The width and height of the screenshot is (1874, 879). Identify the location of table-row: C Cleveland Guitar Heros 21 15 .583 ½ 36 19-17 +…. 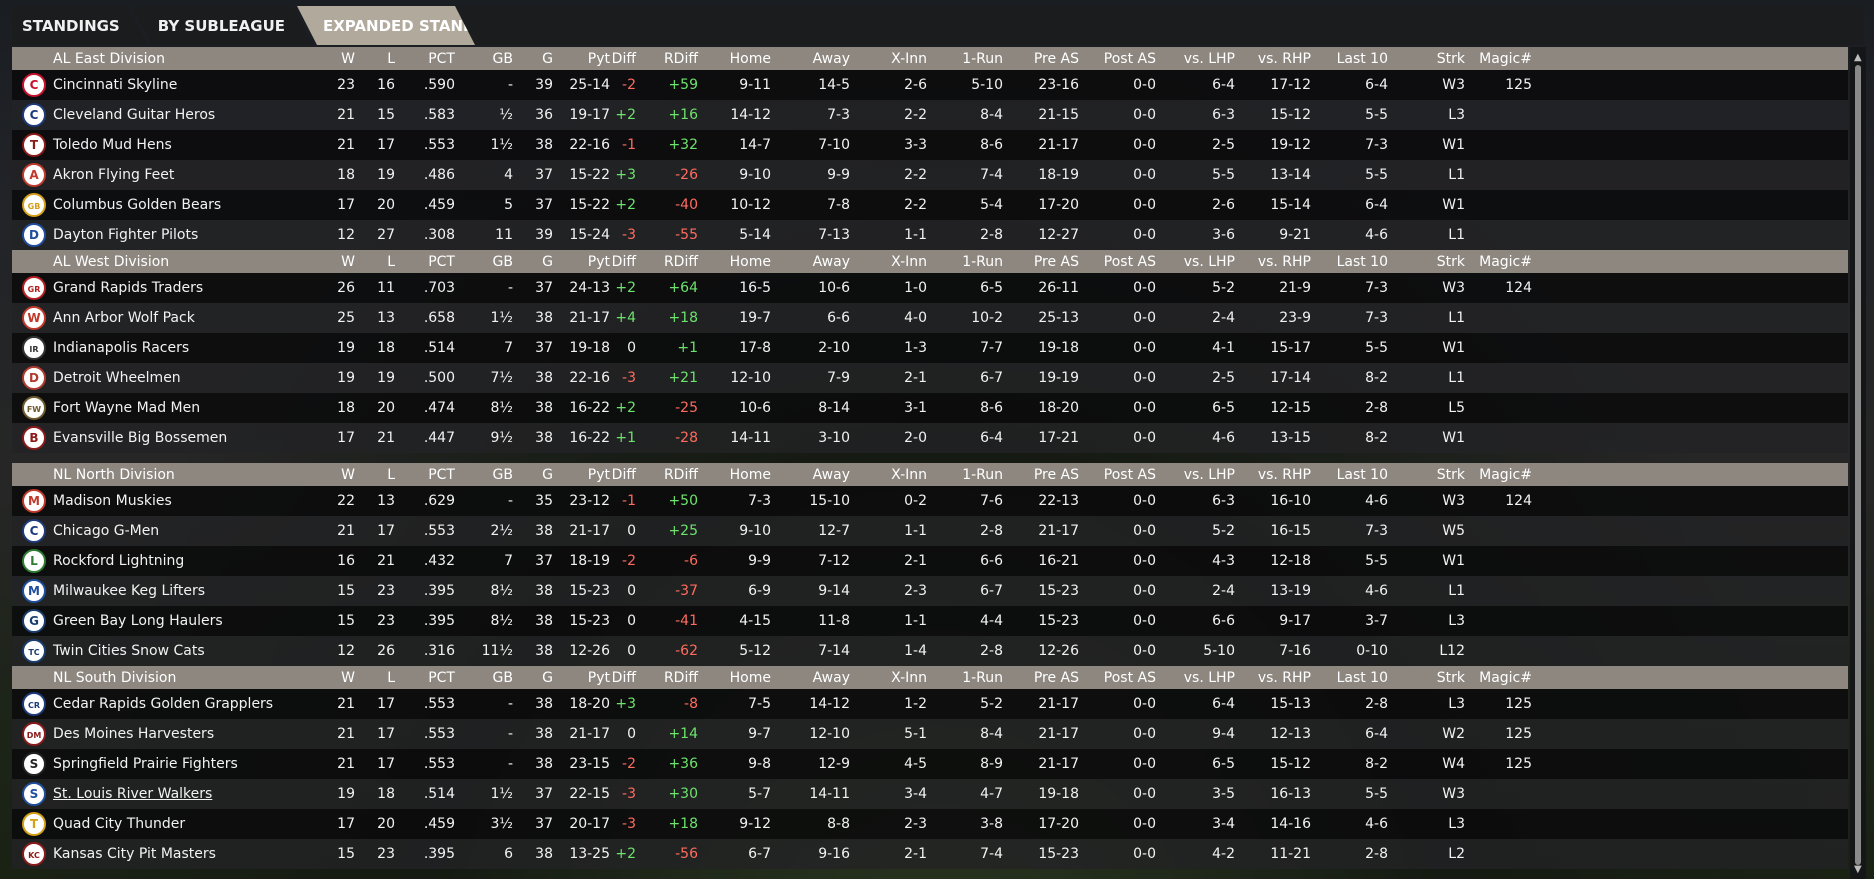
(930, 115).